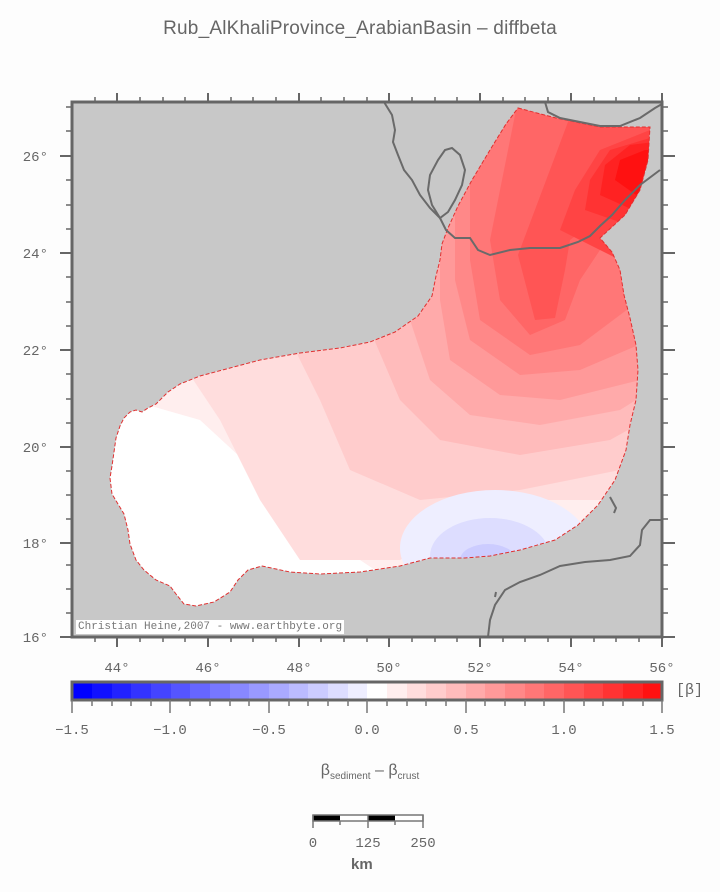  I want to click on x-tick-labels: 44° 46° 48° 50° 52° 54° 56°, so click(389, 669).